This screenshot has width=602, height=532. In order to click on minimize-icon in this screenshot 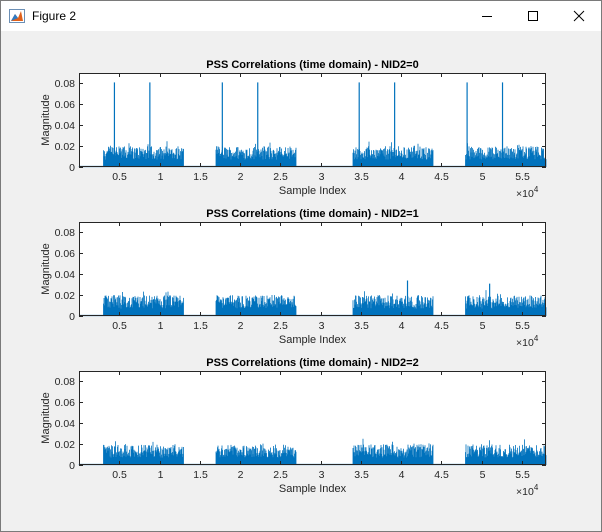, I will do `click(487, 16)`.